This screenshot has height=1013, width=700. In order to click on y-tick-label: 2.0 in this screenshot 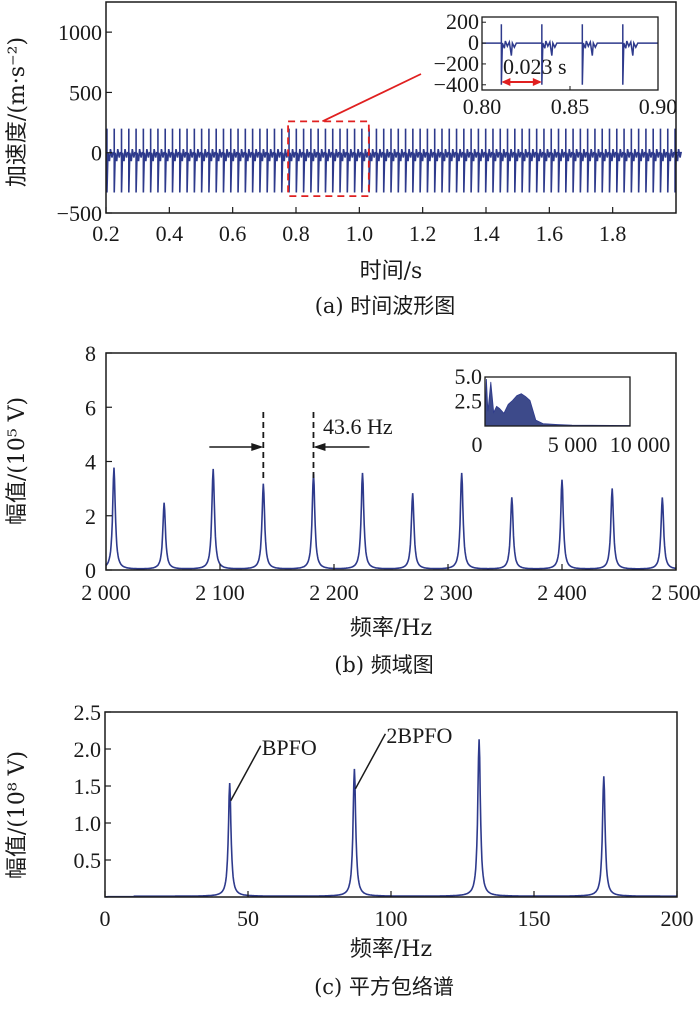, I will do `click(88, 749)`.